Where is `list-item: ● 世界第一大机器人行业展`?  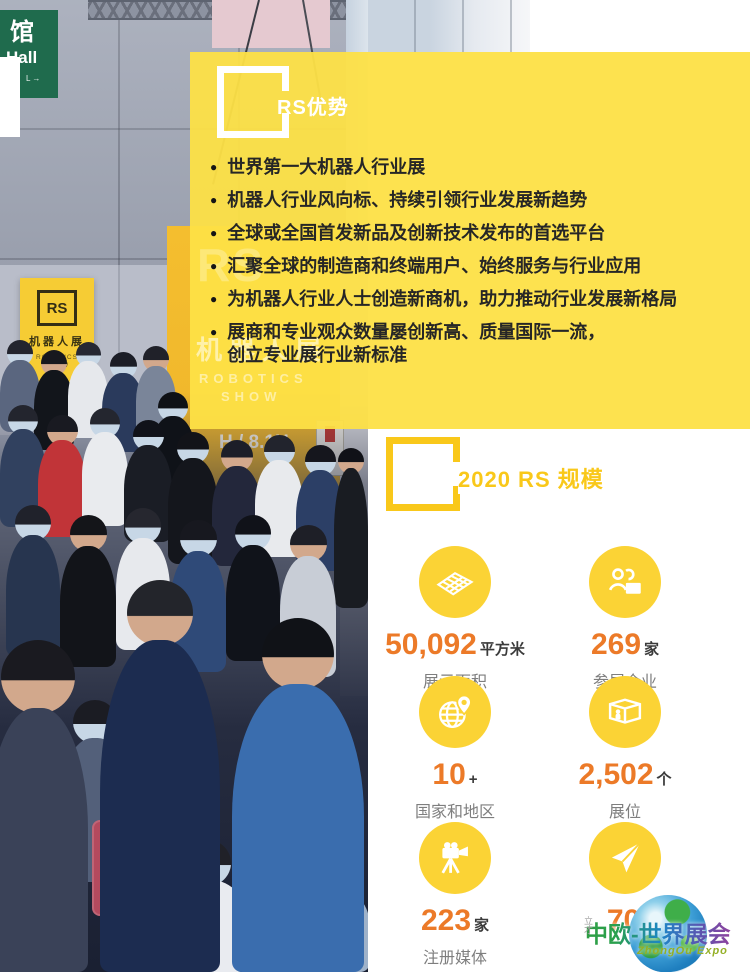
list-item: ● 世界第一大机器人行业展 is located at coordinates (472, 167).